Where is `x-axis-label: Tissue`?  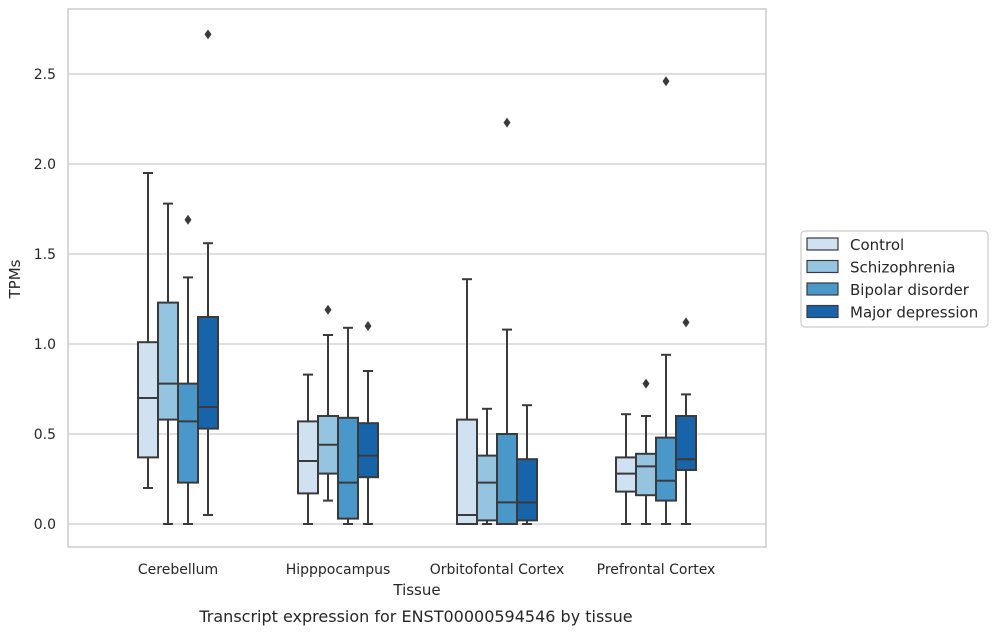
x-axis-label: Tissue is located at coordinates (416, 590).